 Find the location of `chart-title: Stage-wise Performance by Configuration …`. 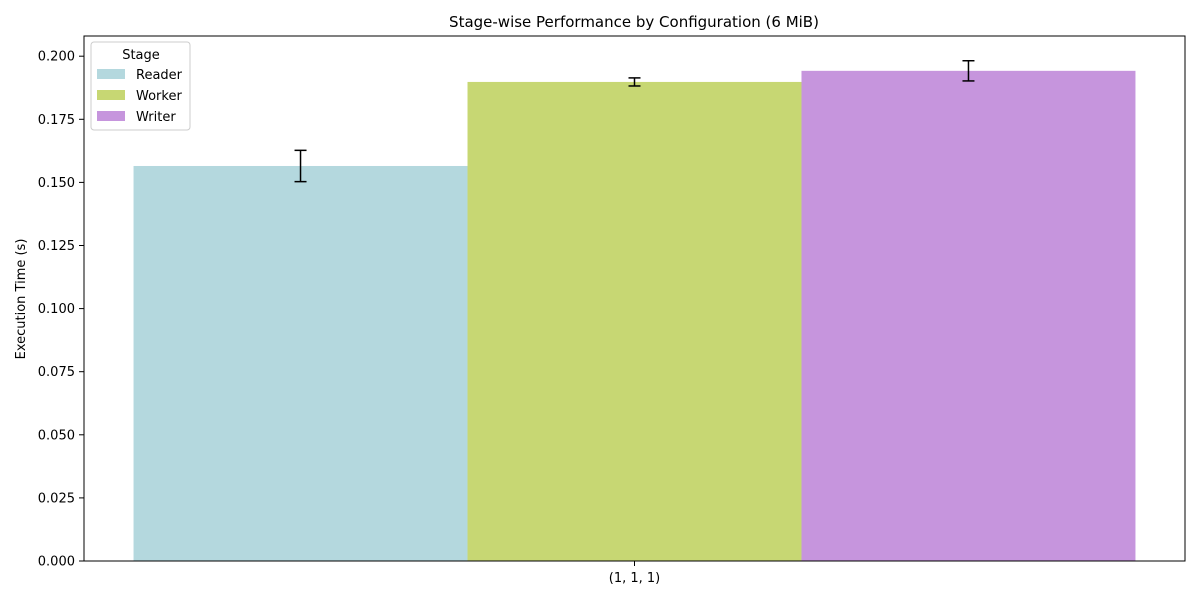

chart-title: Stage-wise Performance by Configuration … is located at coordinates (634, 22).